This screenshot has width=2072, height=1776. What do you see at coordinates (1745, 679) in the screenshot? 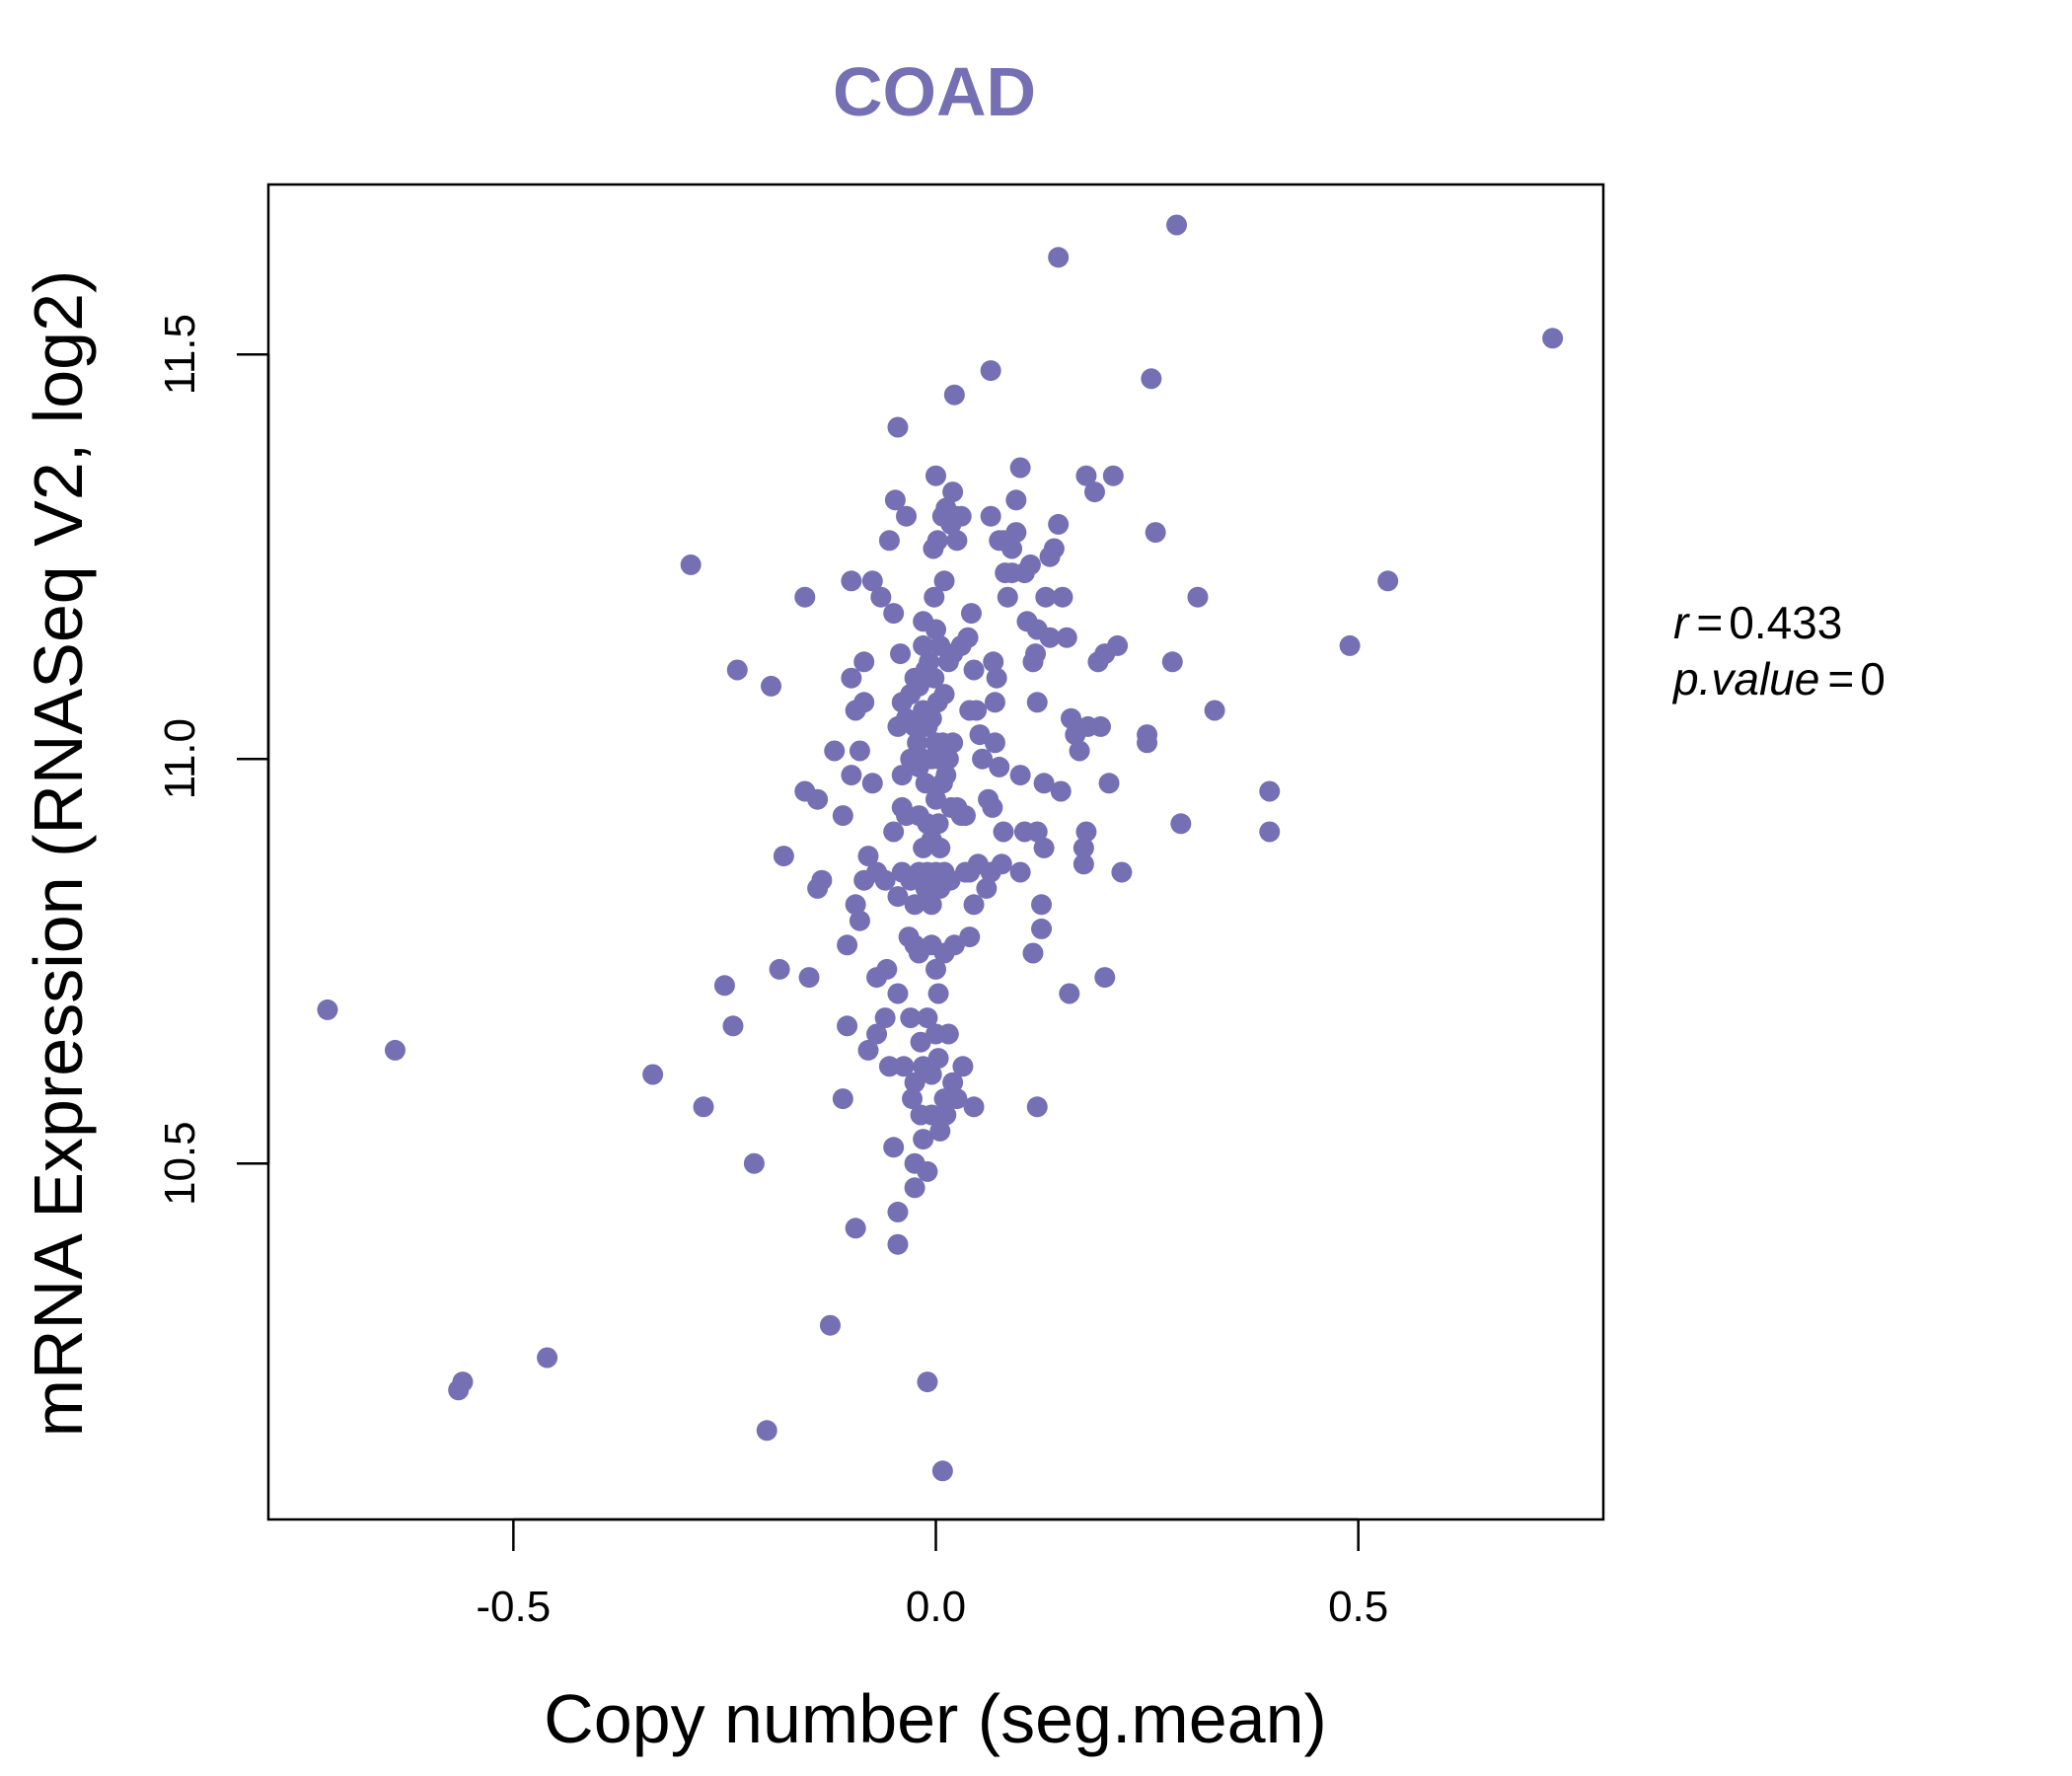
I see `p-label: p.value` at bounding box center [1745, 679].